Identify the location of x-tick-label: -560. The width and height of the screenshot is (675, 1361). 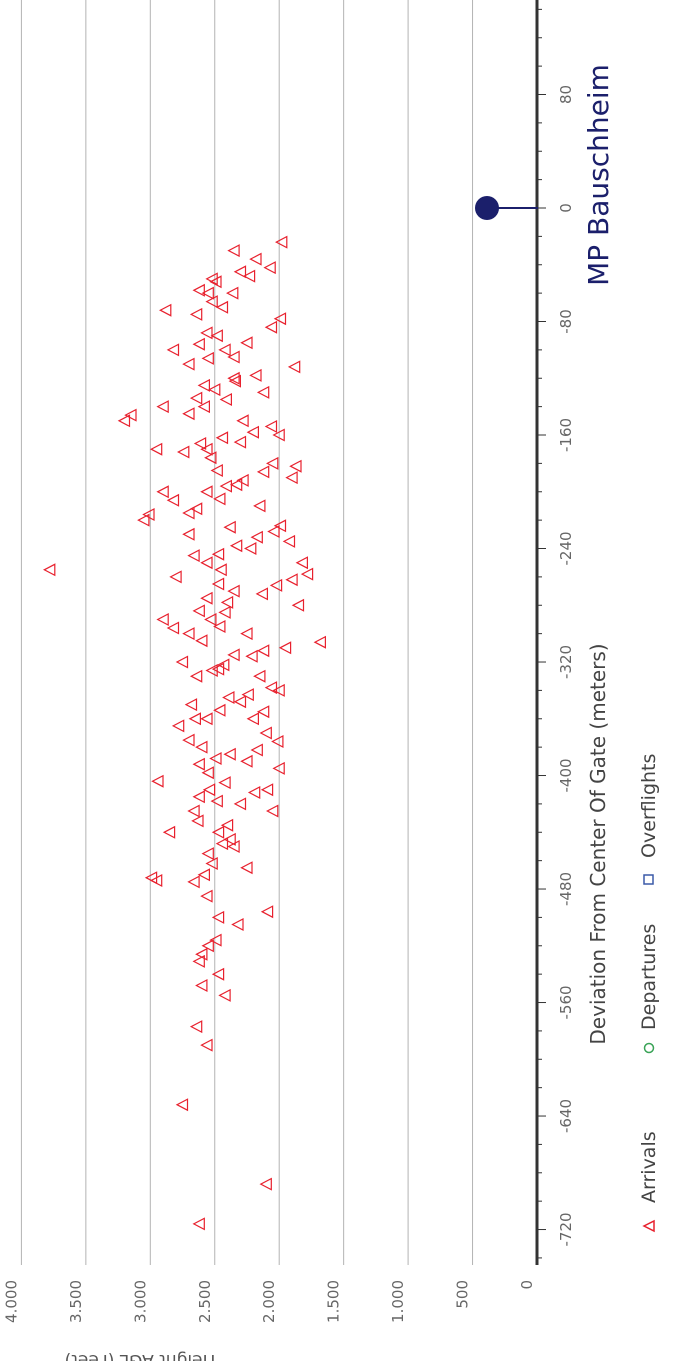
(566, 1002).